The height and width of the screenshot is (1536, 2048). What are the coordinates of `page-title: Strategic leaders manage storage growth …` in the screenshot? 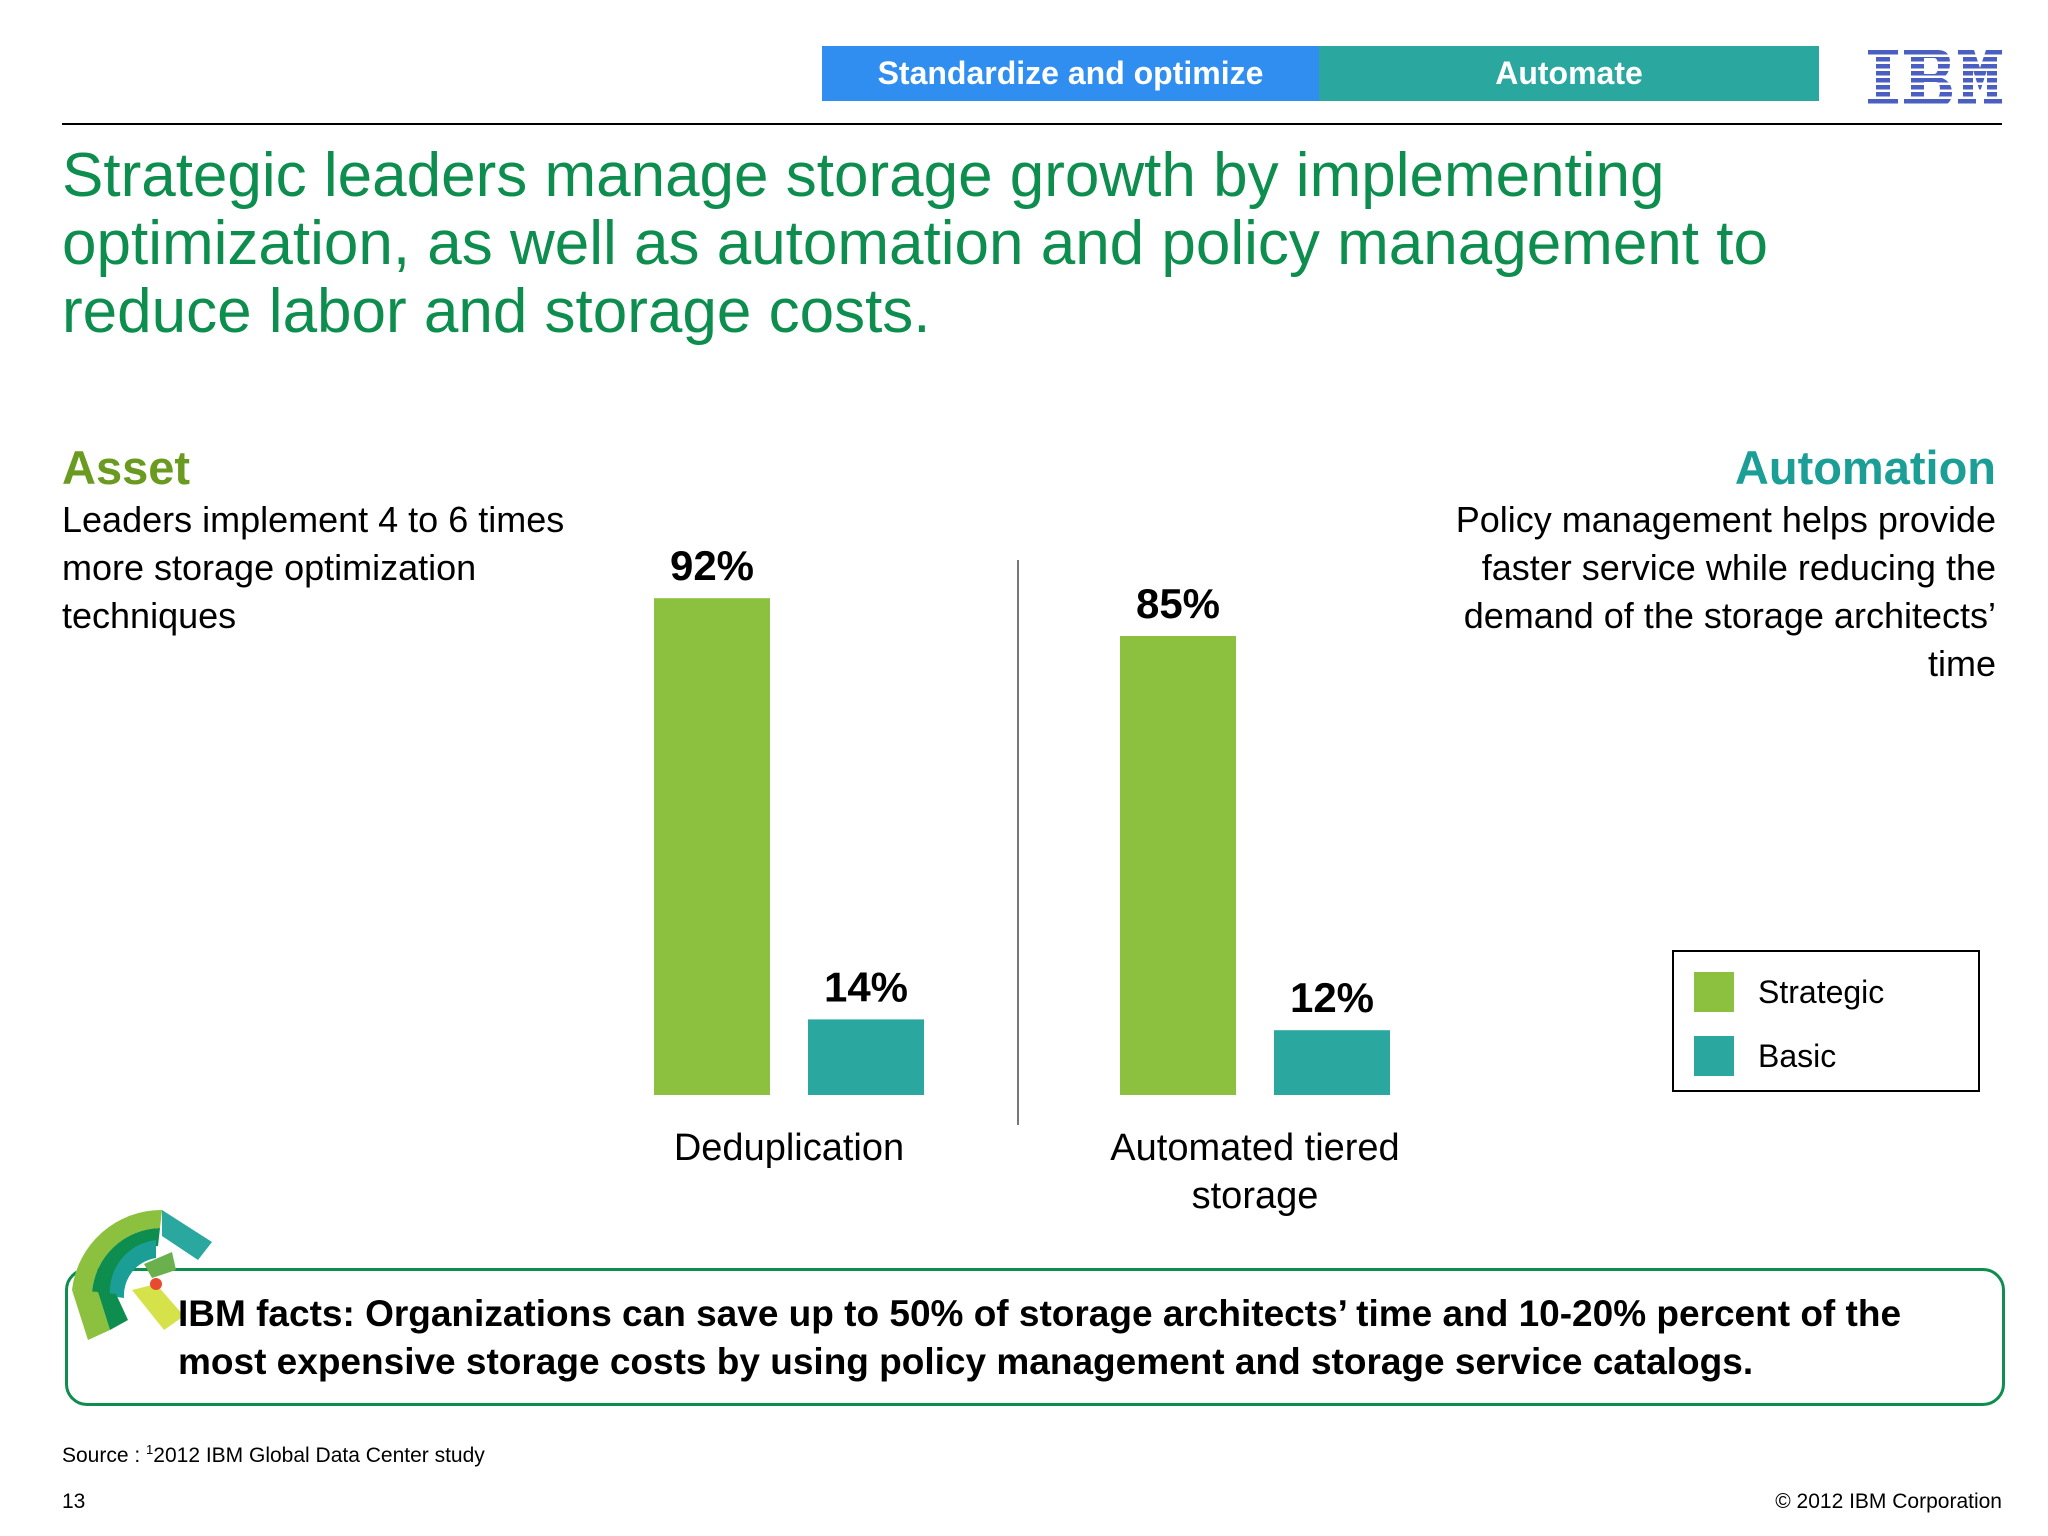 It's located at (915, 243).